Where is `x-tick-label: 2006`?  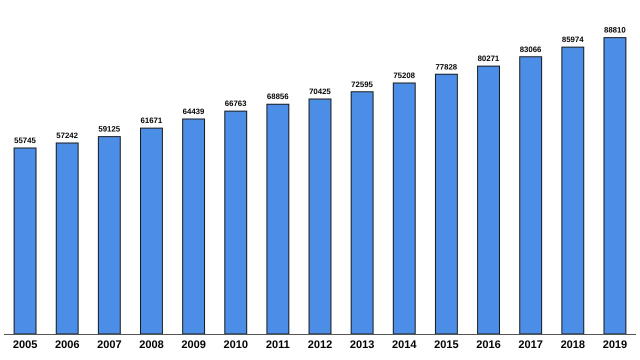 x-tick-label: 2006 is located at coordinates (67, 345).